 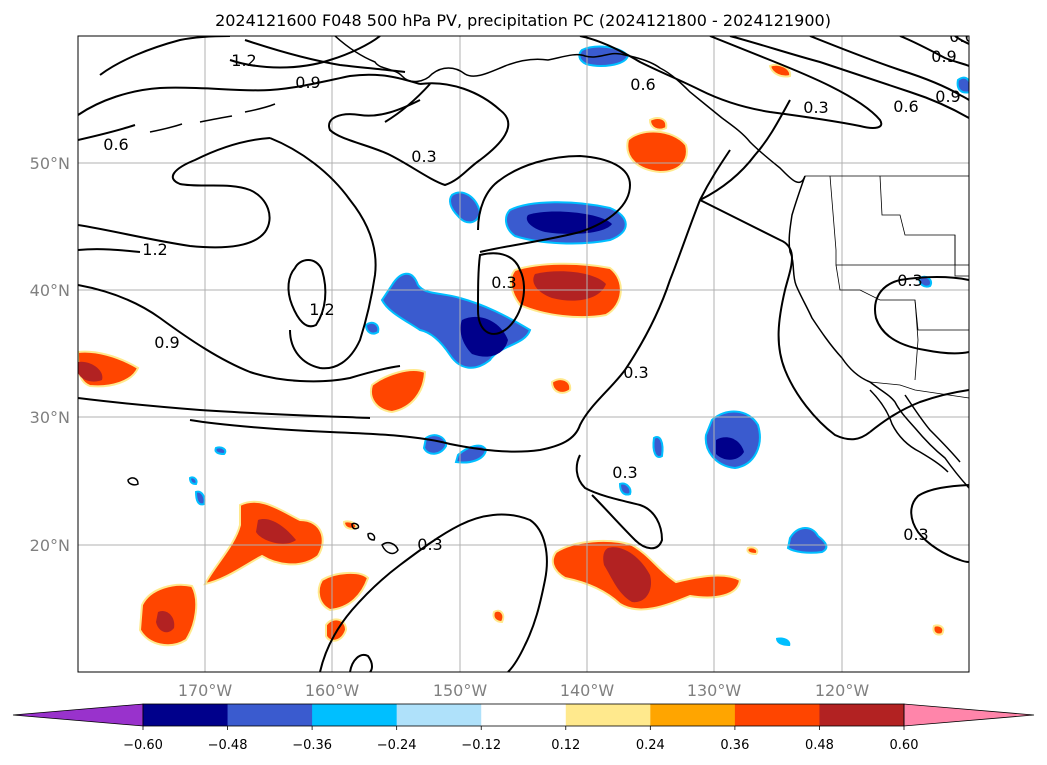 I want to click on us-mexico-border, so click(x=919, y=390).